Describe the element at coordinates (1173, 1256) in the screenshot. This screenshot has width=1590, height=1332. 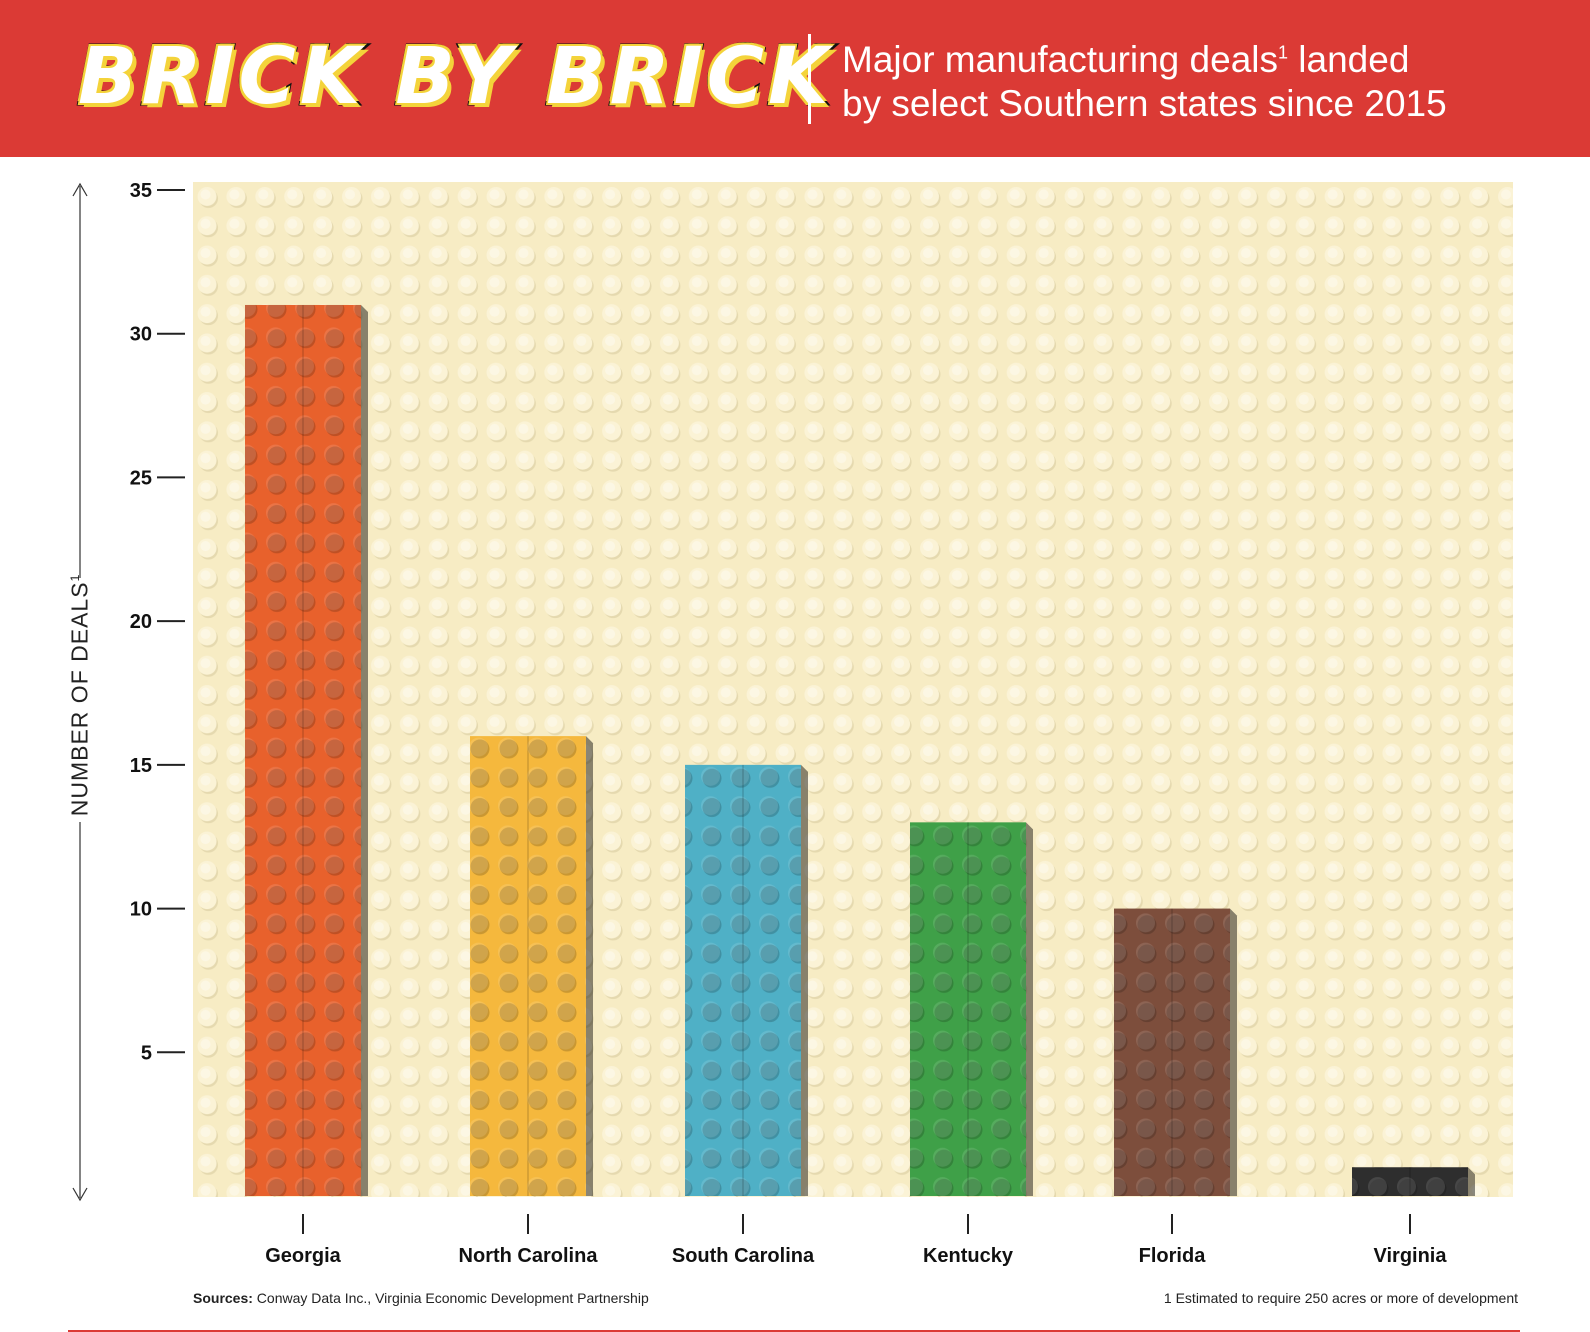
I see `x-category-label: Florida` at that location.